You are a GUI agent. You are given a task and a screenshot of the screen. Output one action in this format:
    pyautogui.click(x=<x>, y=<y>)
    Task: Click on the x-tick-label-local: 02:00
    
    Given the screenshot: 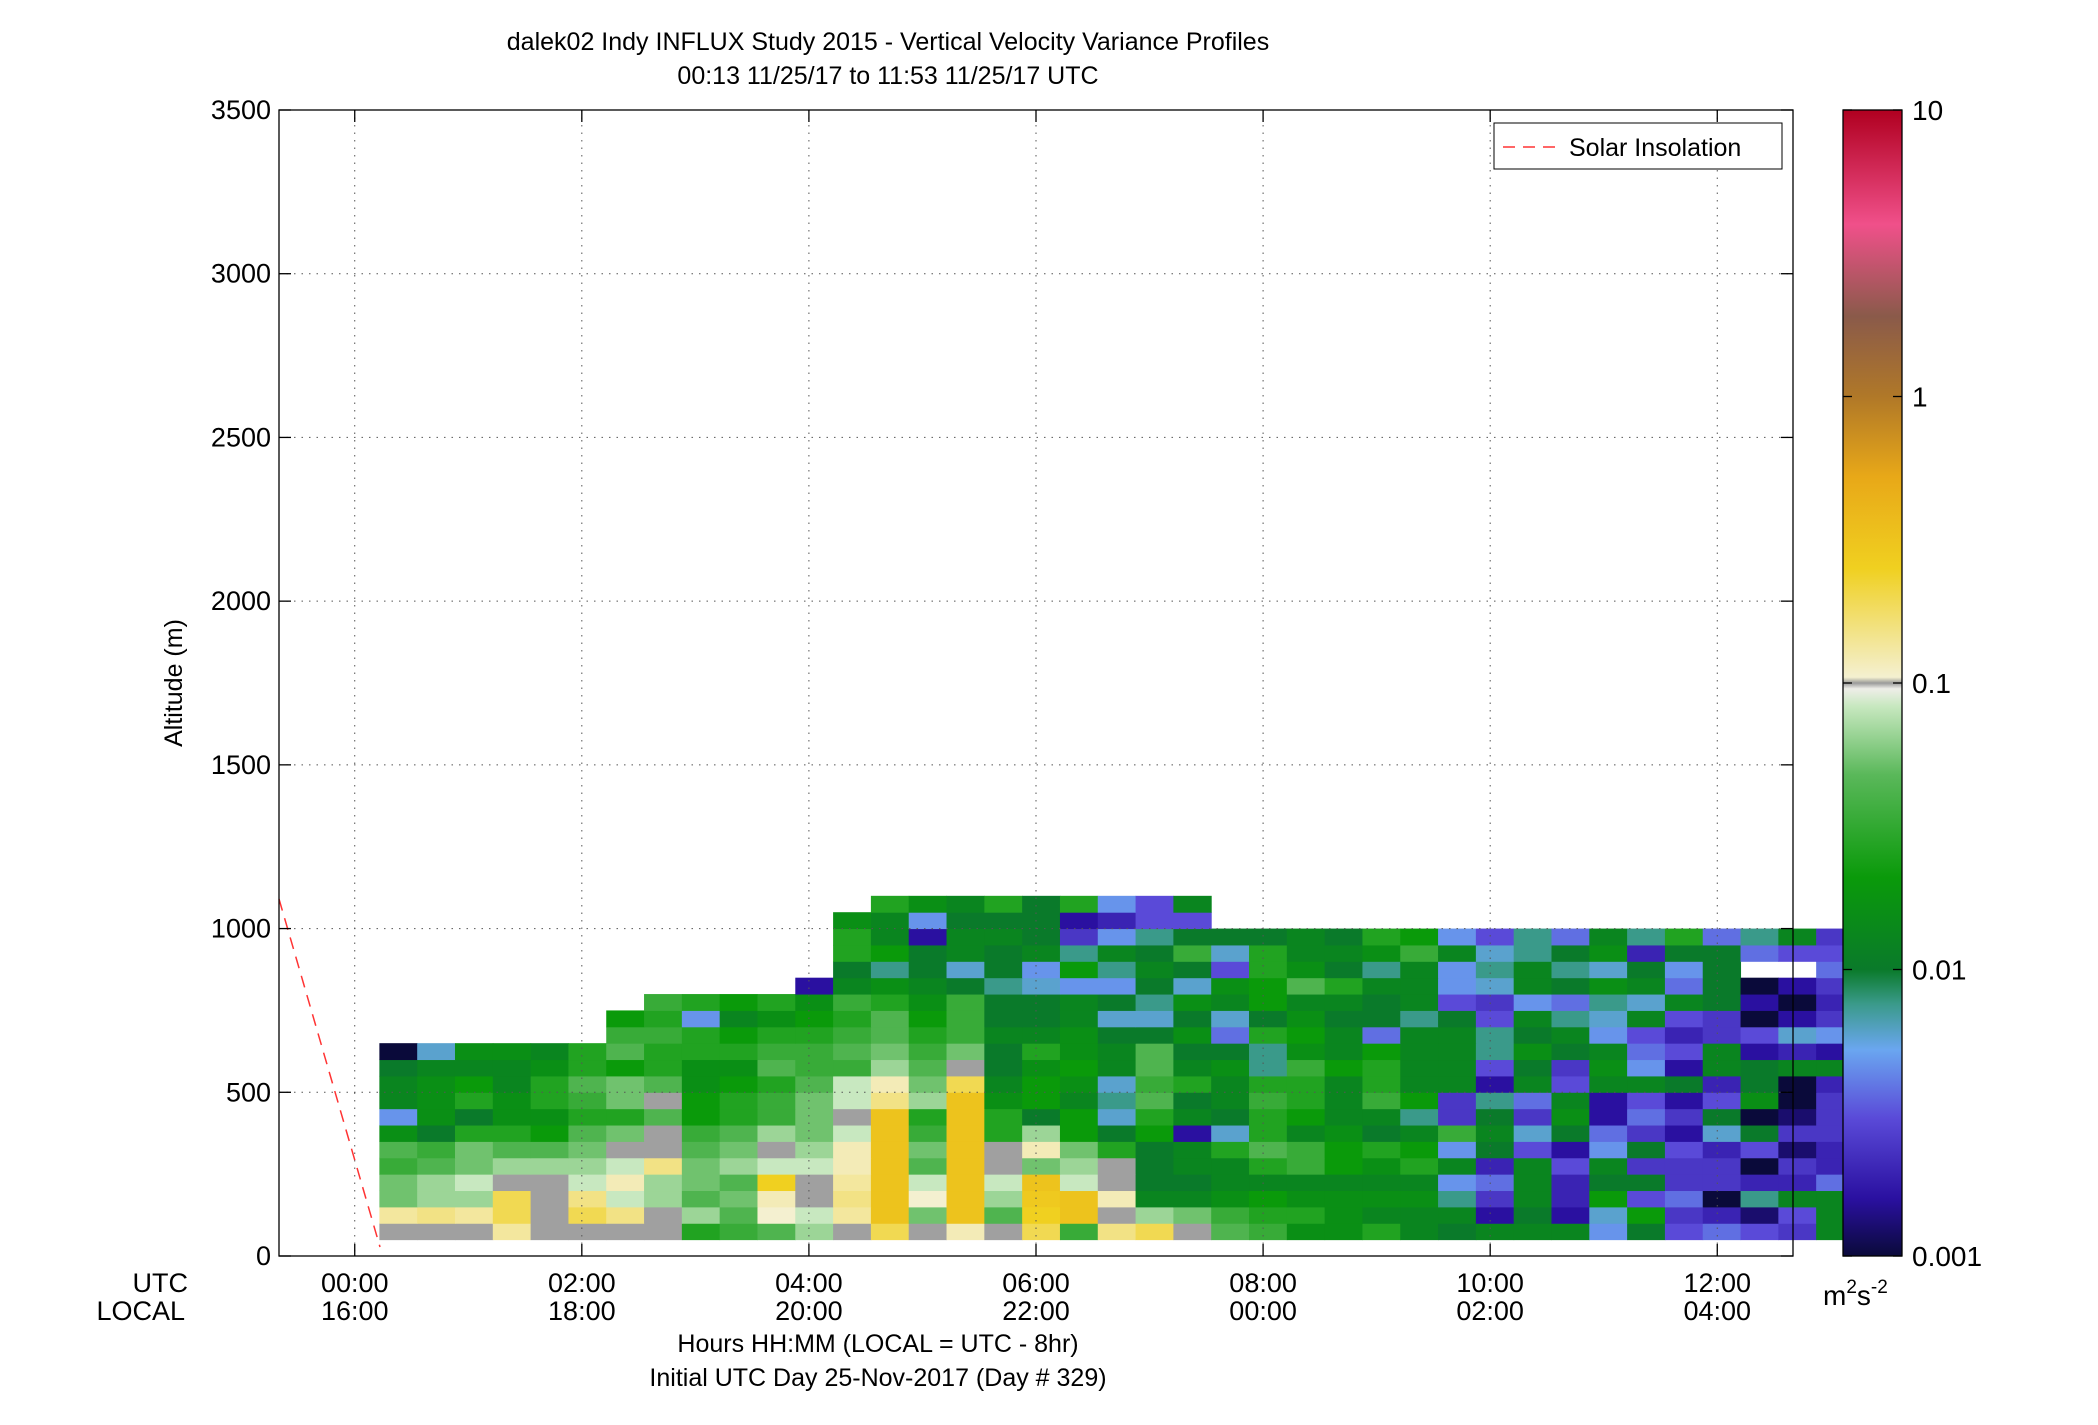 What is the action you would take?
    pyautogui.click(x=1490, y=1311)
    